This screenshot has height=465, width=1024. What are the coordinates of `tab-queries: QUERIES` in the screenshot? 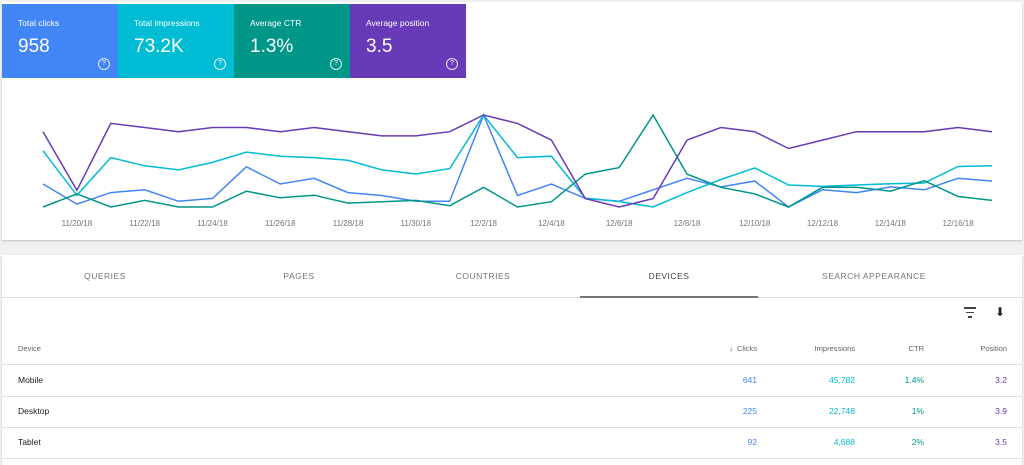 It's located at (105, 276).